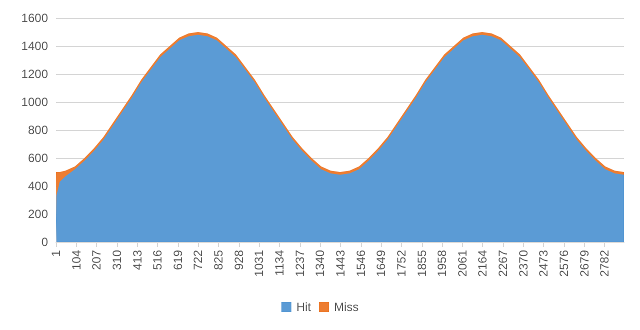  What do you see at coordinates (177, 260) in the screenshot?
I see `x-tick-label: 619` at bounding box center [177, 260].